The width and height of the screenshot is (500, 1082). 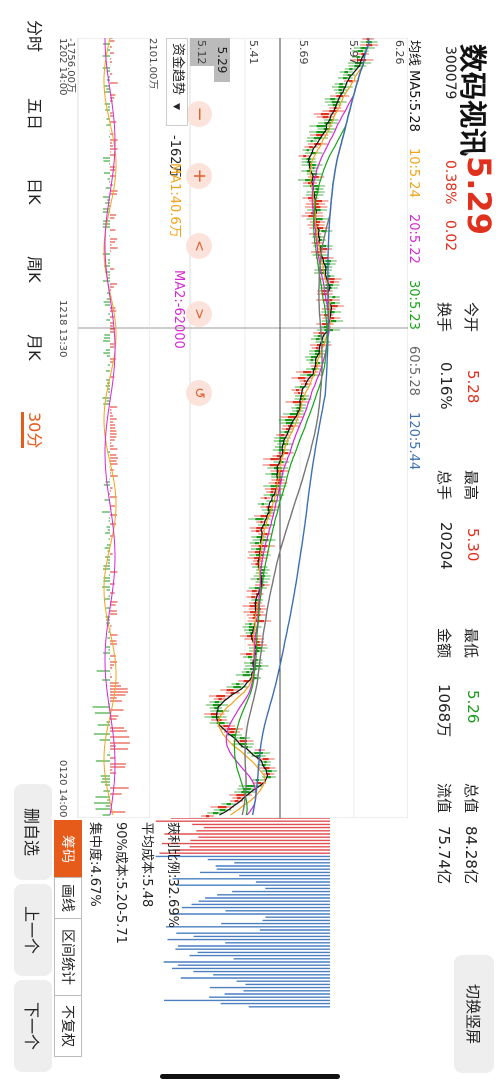 What do you see at coordinates (201, 52) in the screenshot?
I see `price-axis-label: 5.12` at bounding box center [201, 52].